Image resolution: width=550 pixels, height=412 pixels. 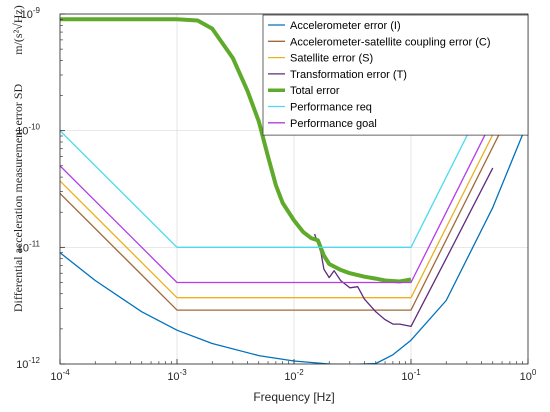 What do you see at coordinates (333, 124) in the screenshot?
I see `legend-entry: Performance goal` at bounding box center [333, 124].